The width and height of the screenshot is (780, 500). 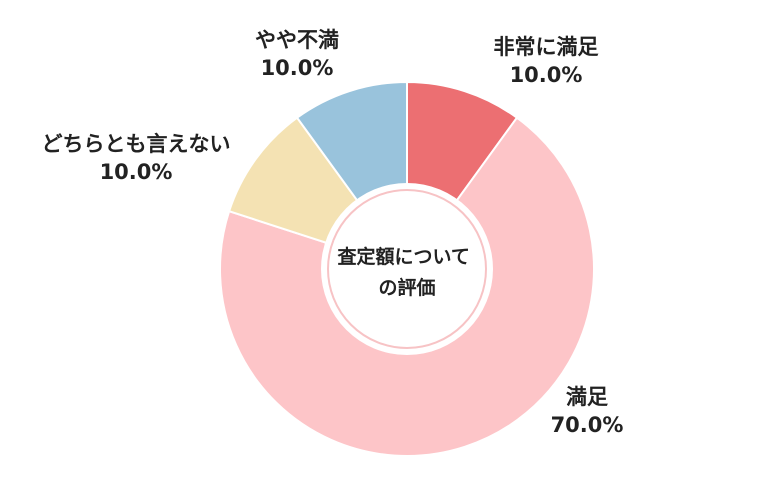 I want to click on chart-title: 査定額について の評価, so click(x=406, y=272).